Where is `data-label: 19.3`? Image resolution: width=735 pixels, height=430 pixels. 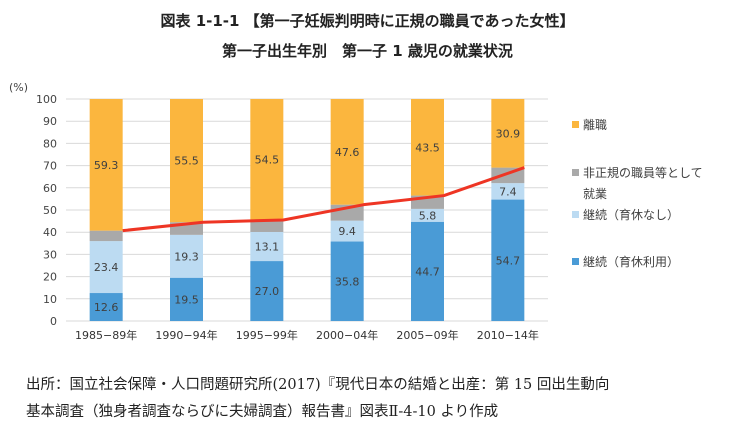 data-label: 19.3 is located at coordinates (186, 256).